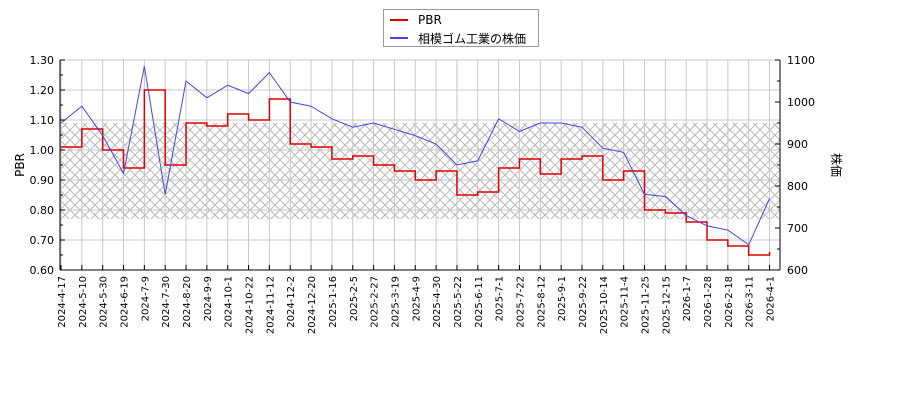 The image size is (900, 400). What do you see at coordinates (62, 302) in the screenshot?
I see `svg-text: 2024-4-17` at bounding box center [62, 302].